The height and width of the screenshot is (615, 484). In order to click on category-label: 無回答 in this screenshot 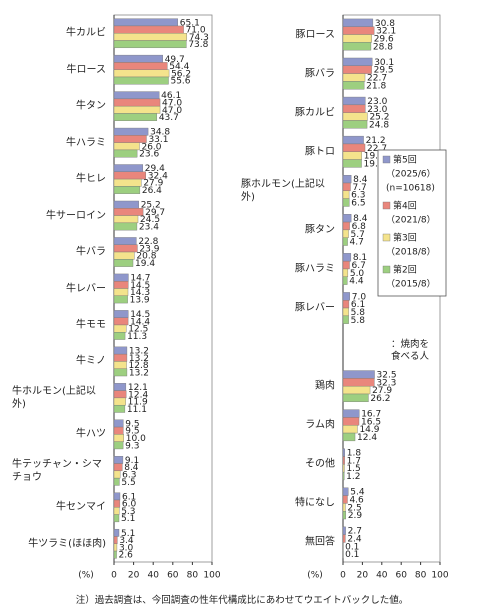, I will do `click(288, 542)`.